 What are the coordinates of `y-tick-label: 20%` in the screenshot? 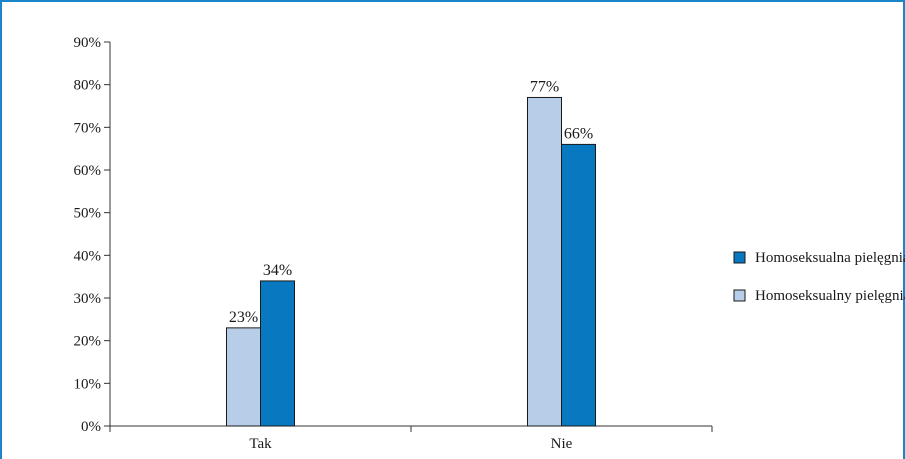 It's located at (88, 342).